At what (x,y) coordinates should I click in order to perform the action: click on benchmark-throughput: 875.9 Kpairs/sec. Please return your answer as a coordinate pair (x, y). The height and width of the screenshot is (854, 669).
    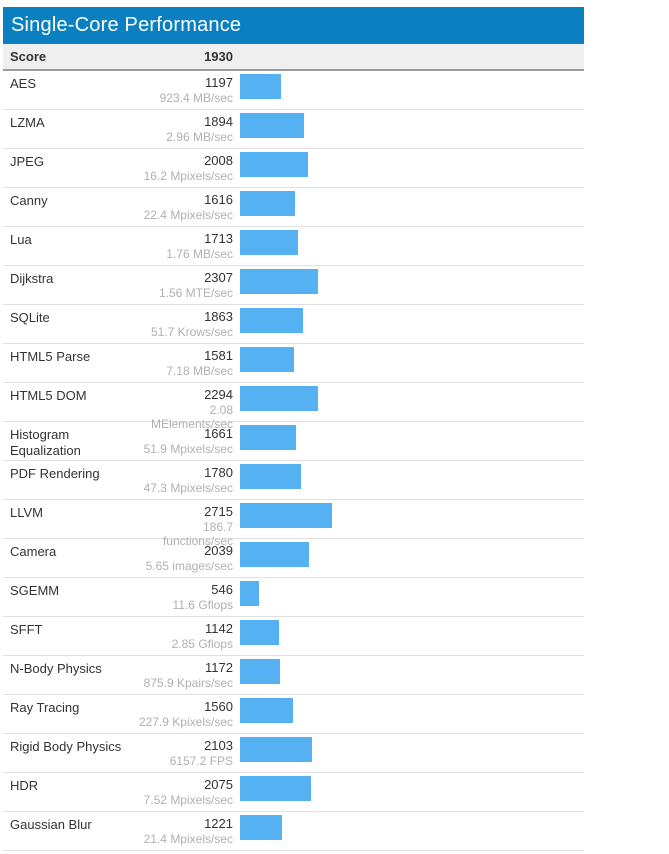
    Looking at the image, I should click on (188, 683).